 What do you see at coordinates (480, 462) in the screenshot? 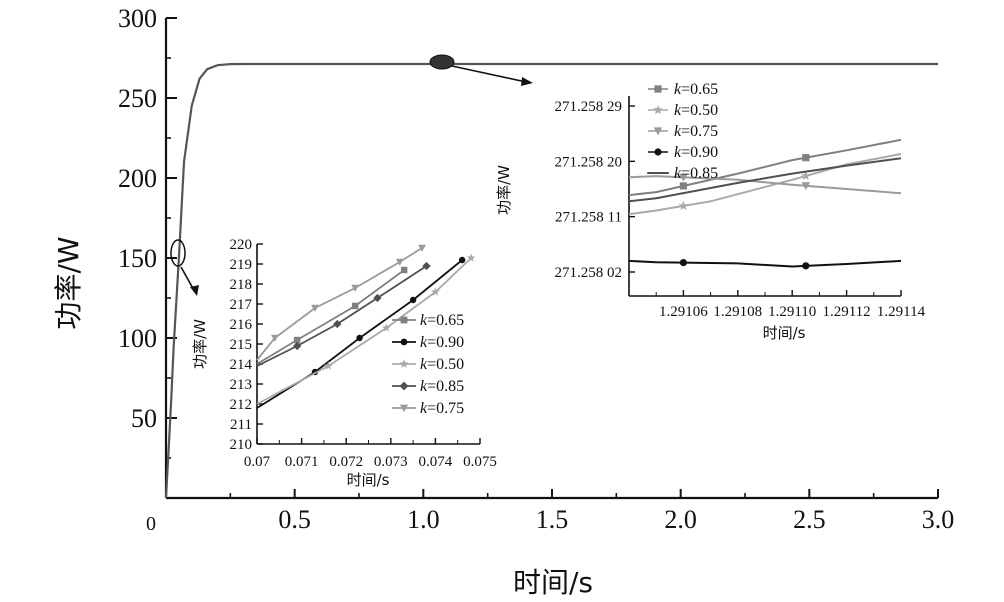
I see `inset-small-x-tick-label: 0.075` at bounding box center [480, 462].